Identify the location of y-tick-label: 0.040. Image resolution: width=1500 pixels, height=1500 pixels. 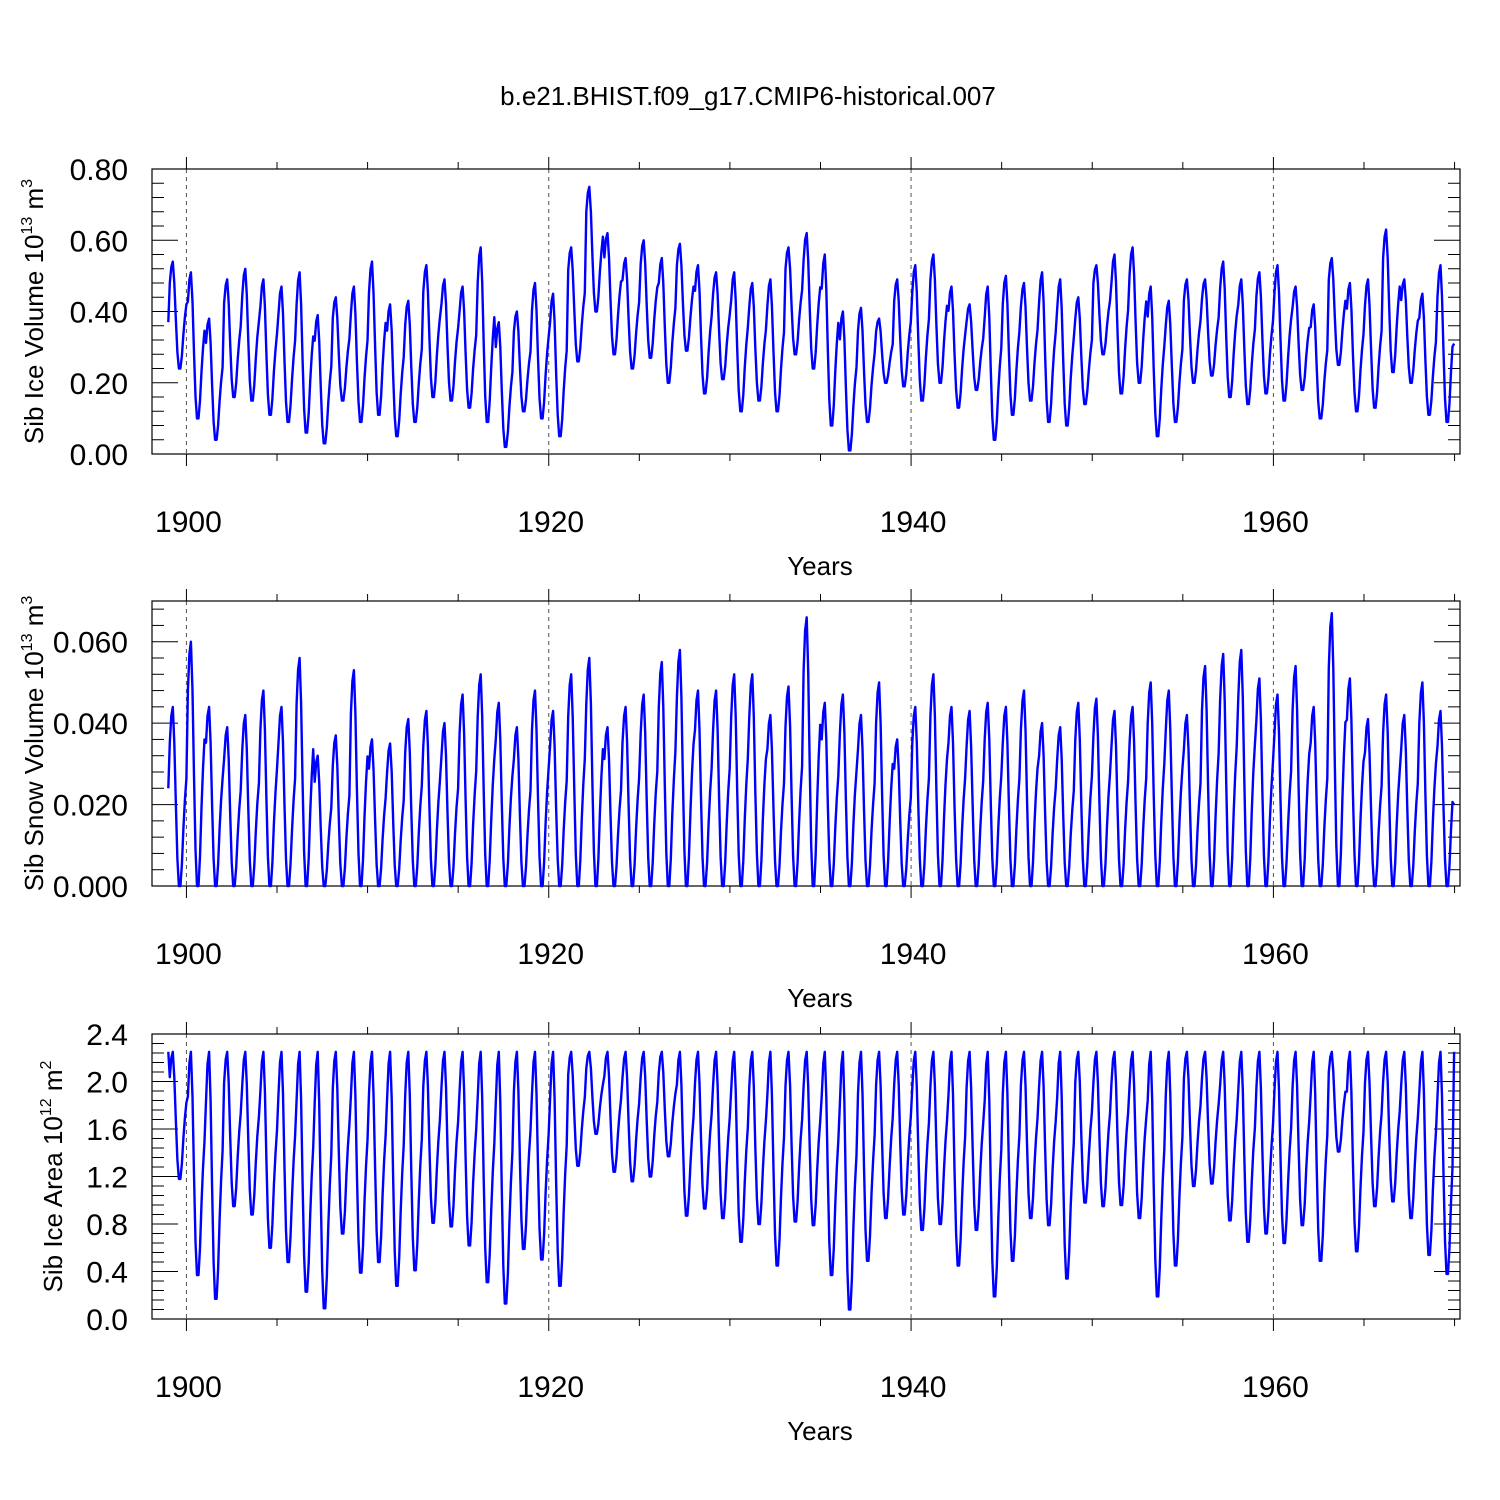
(90, 724).